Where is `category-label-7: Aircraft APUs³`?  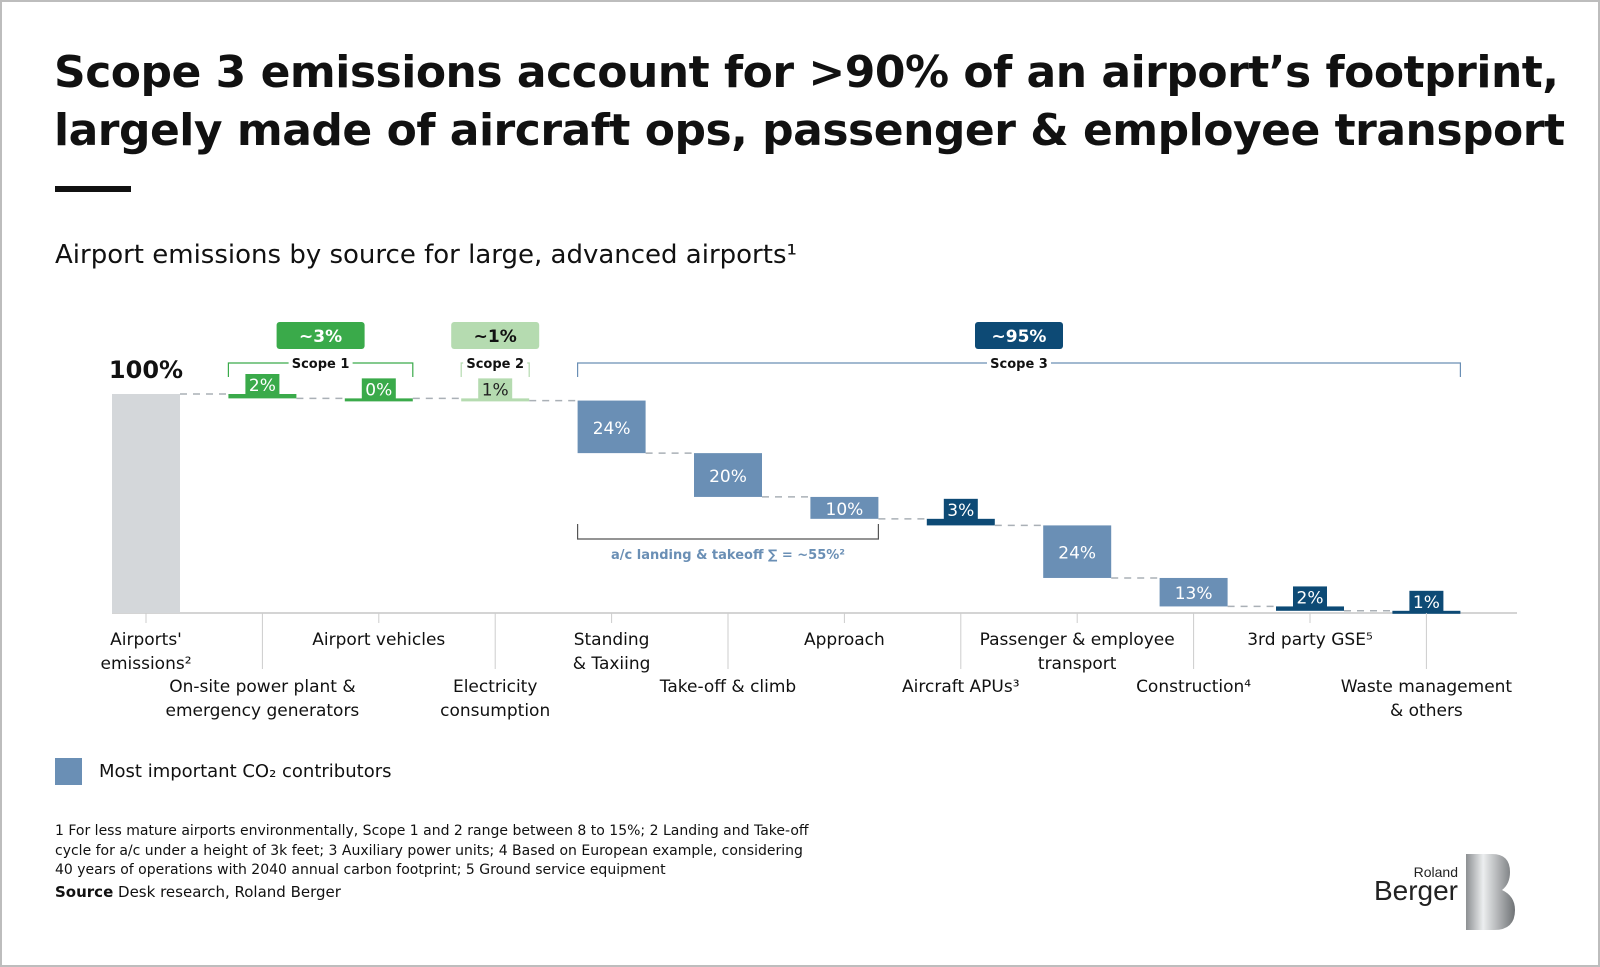 category-label-7: Aircraft APUs³ is located at coordinates (960, 687).